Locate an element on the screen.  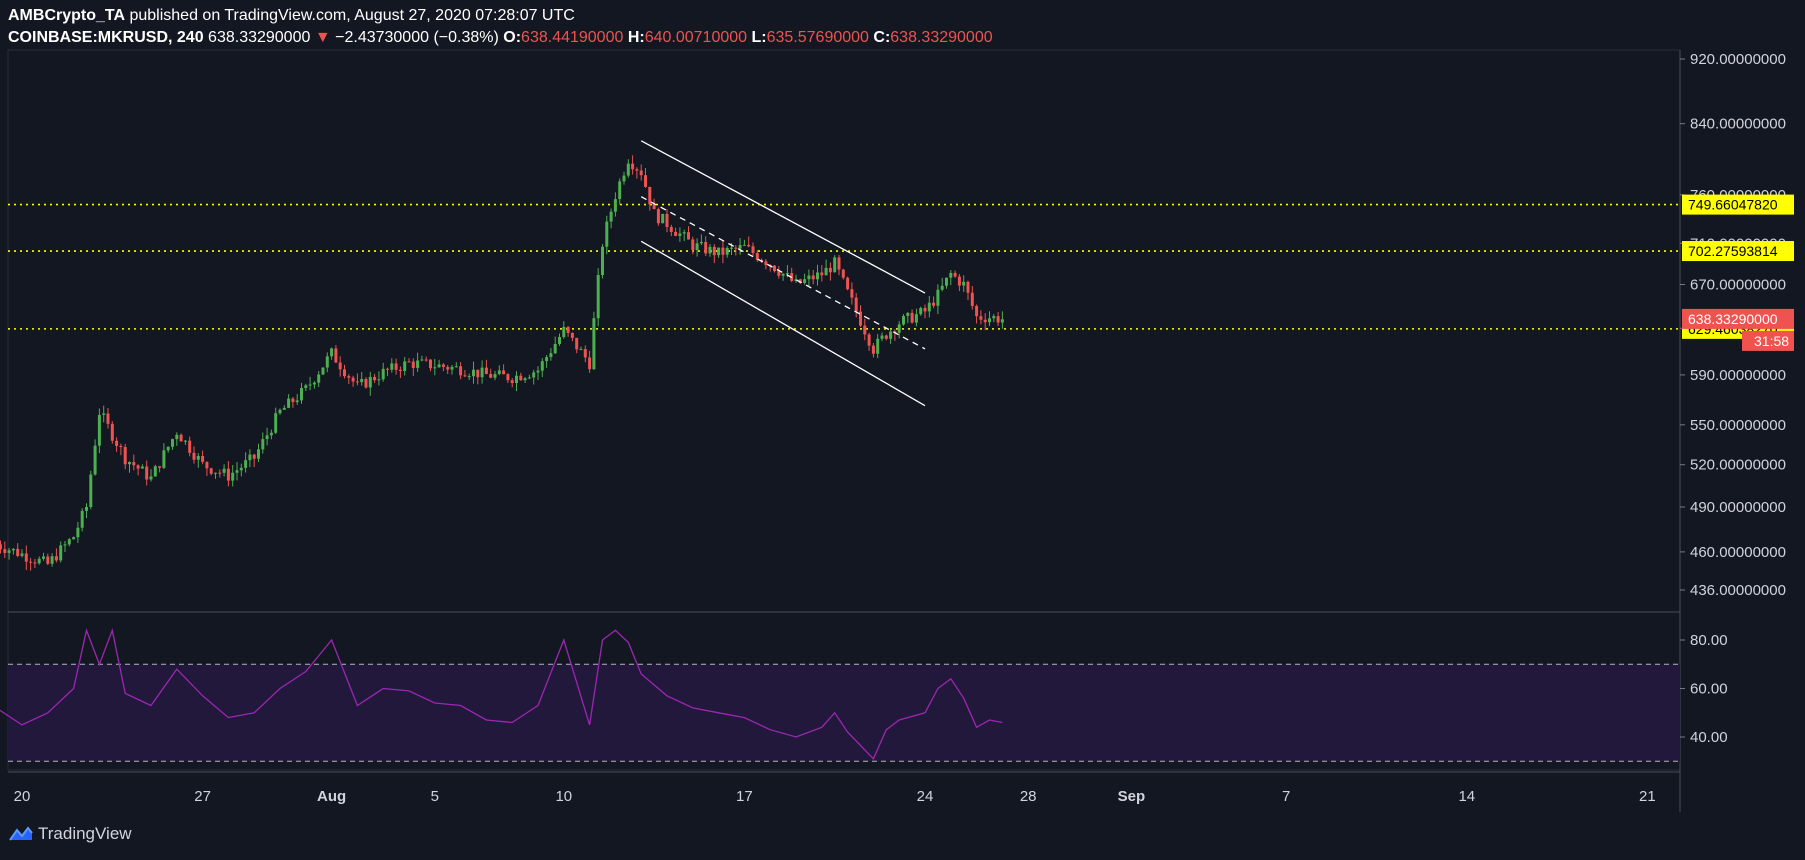
countdown-label: 31:58 is located at coordinates (1771, 341).